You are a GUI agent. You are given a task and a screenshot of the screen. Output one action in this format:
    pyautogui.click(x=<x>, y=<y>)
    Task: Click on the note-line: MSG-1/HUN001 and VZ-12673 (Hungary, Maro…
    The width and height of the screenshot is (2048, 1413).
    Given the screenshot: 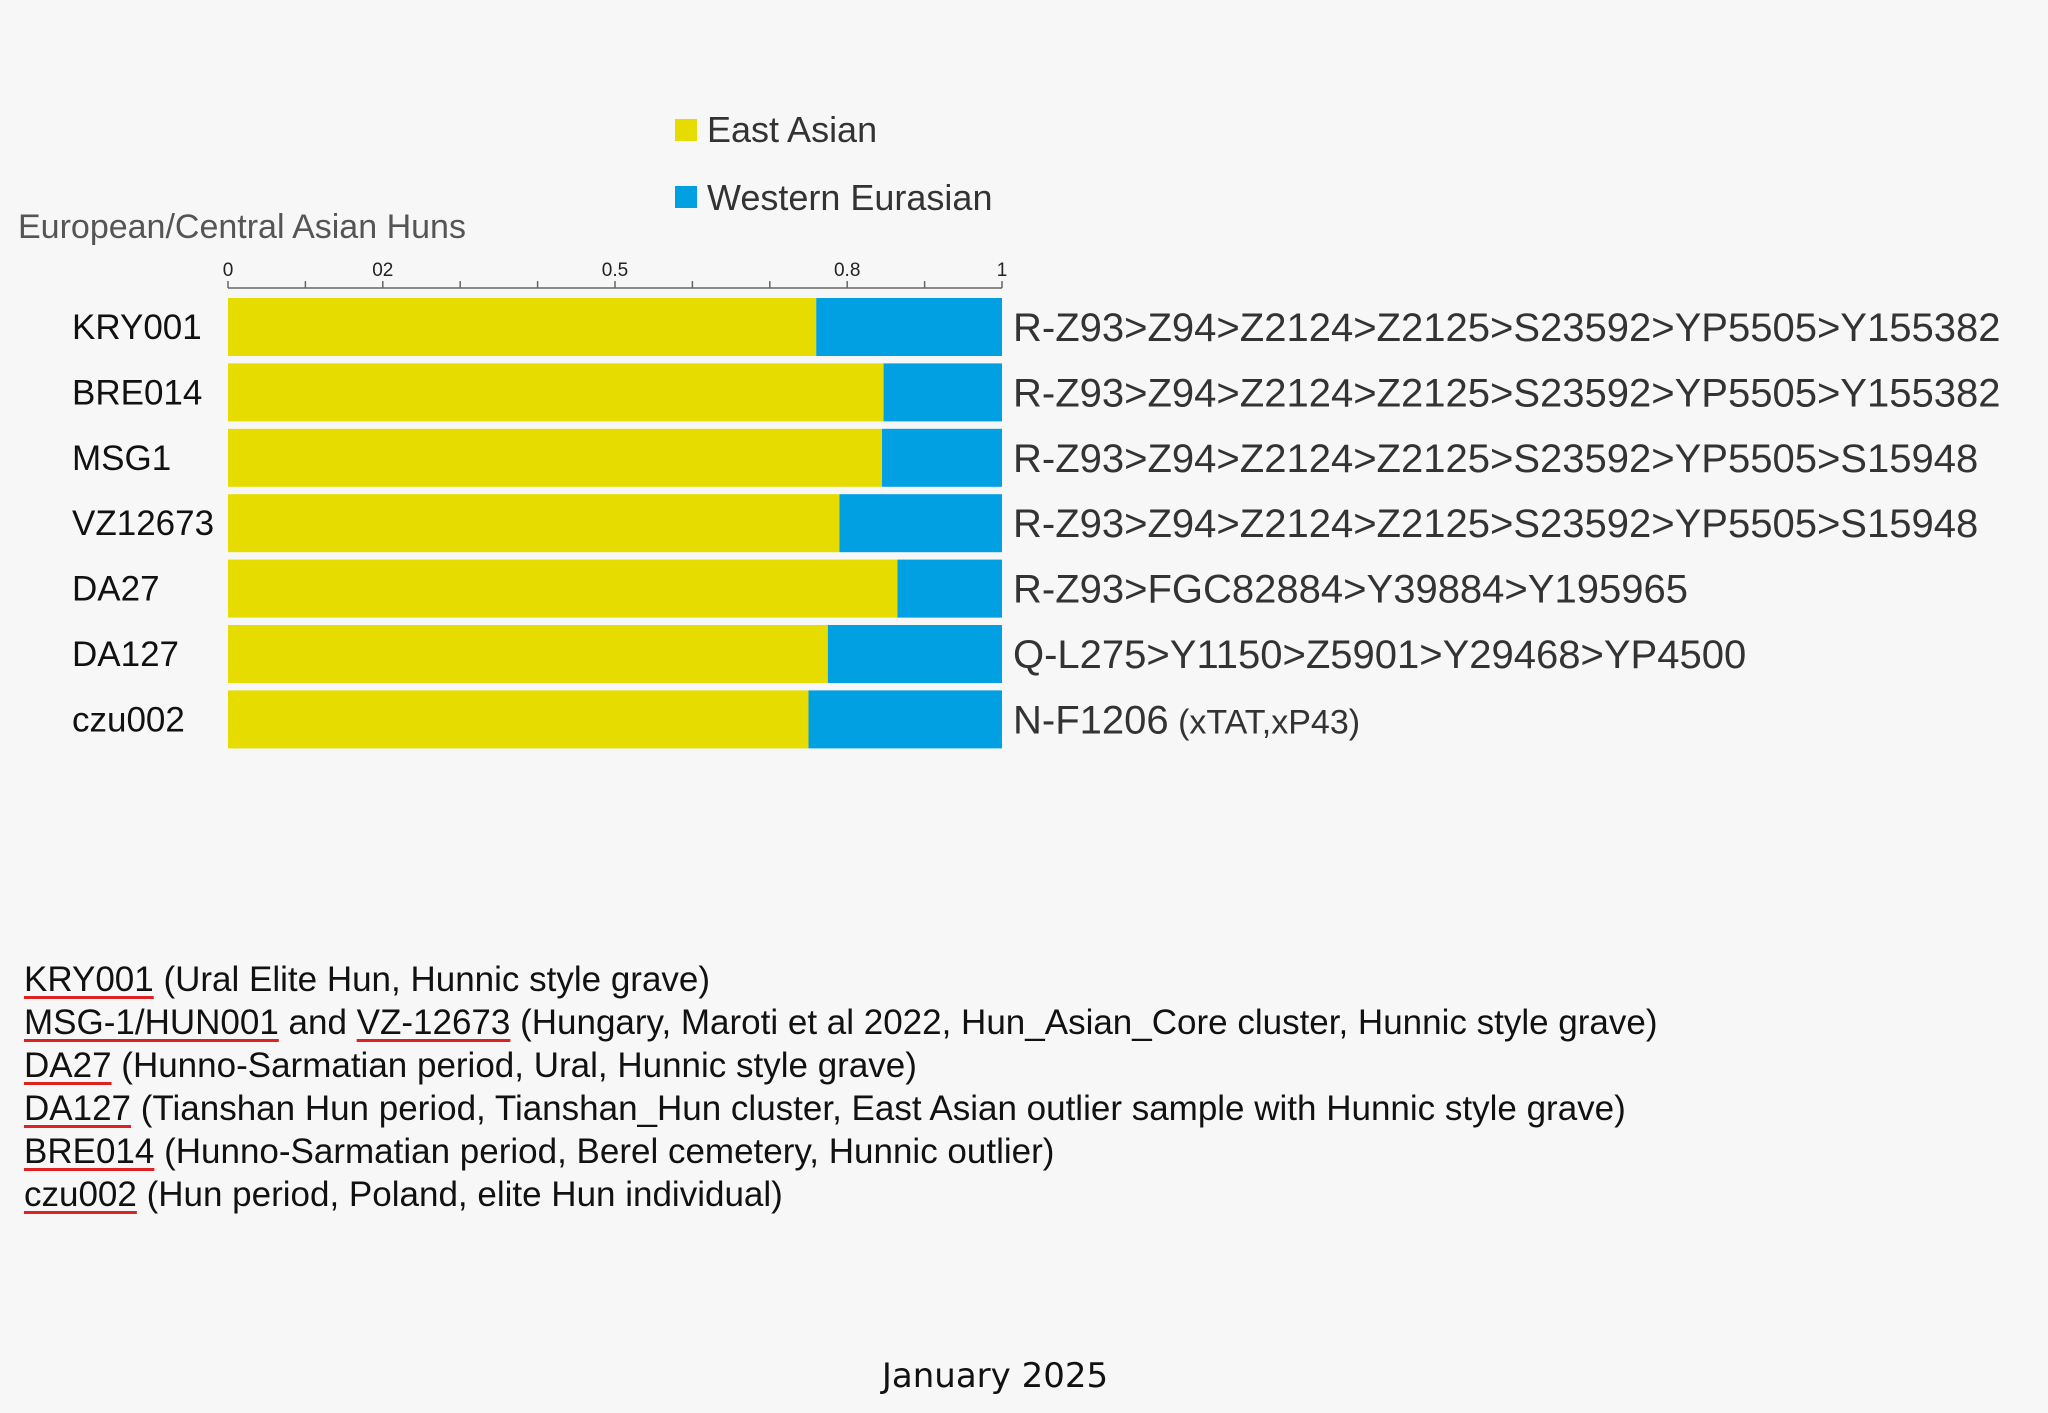 What is the action you would take?
    pyautogui.click(x=1014, y=1022)
    